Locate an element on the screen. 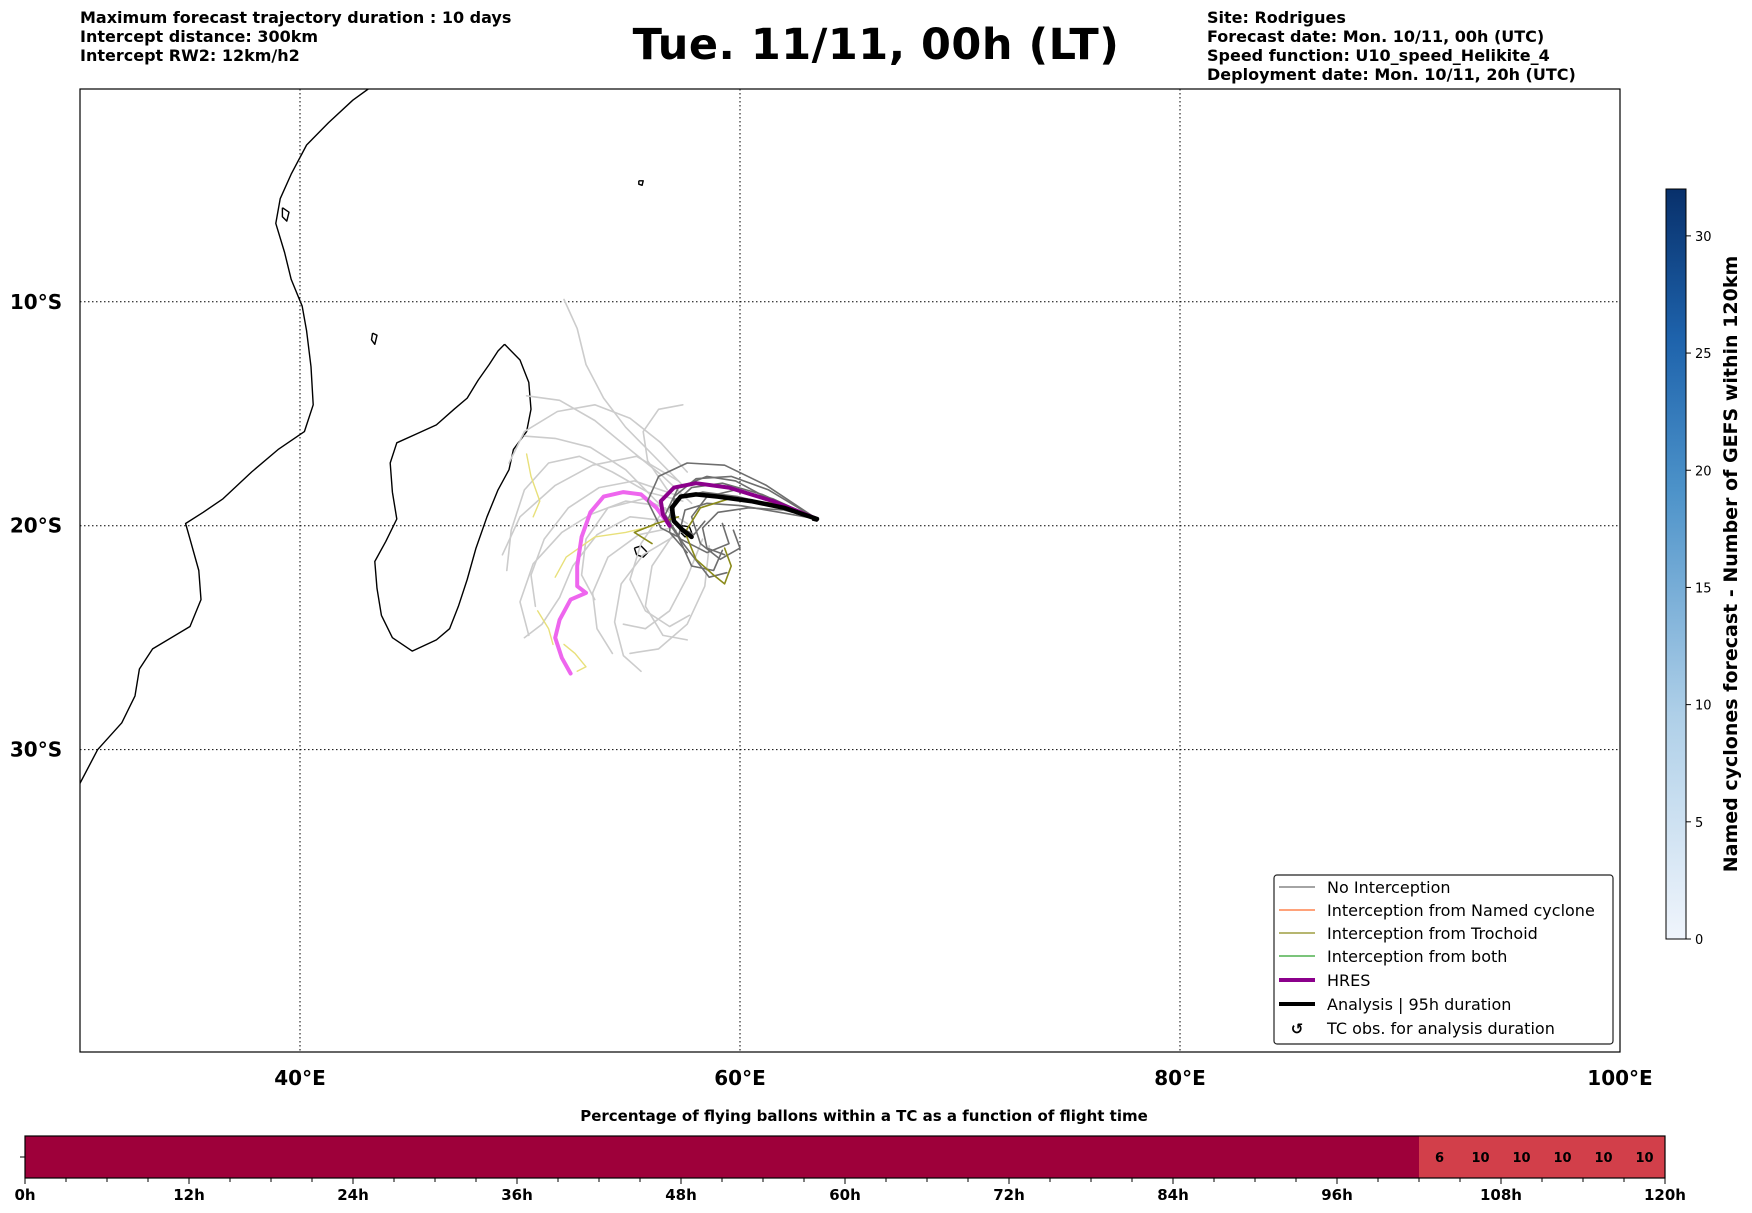 Image resolution: width=1752 pixels, height=1213 pixels. strip-tick-label: 0h is located at coordinates (24, 1195).